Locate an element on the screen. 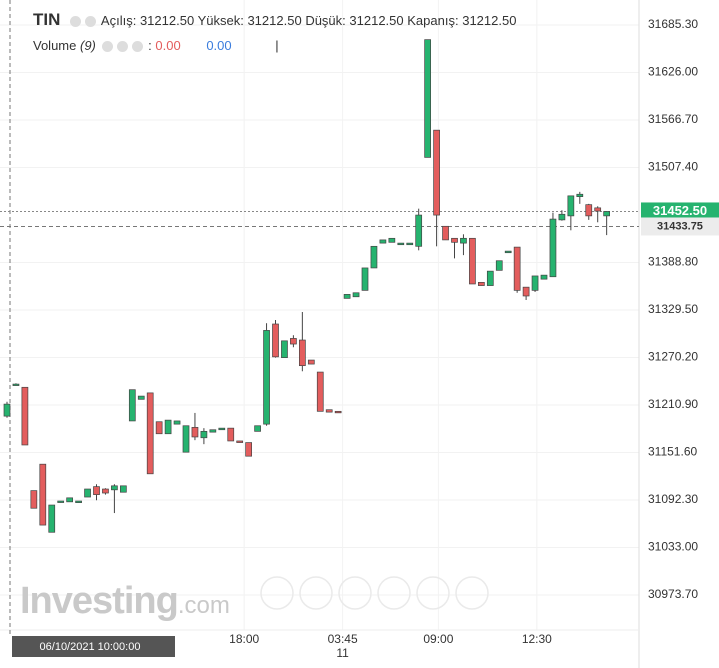  field-name: Düşük: is located at coordinates (325, 20).